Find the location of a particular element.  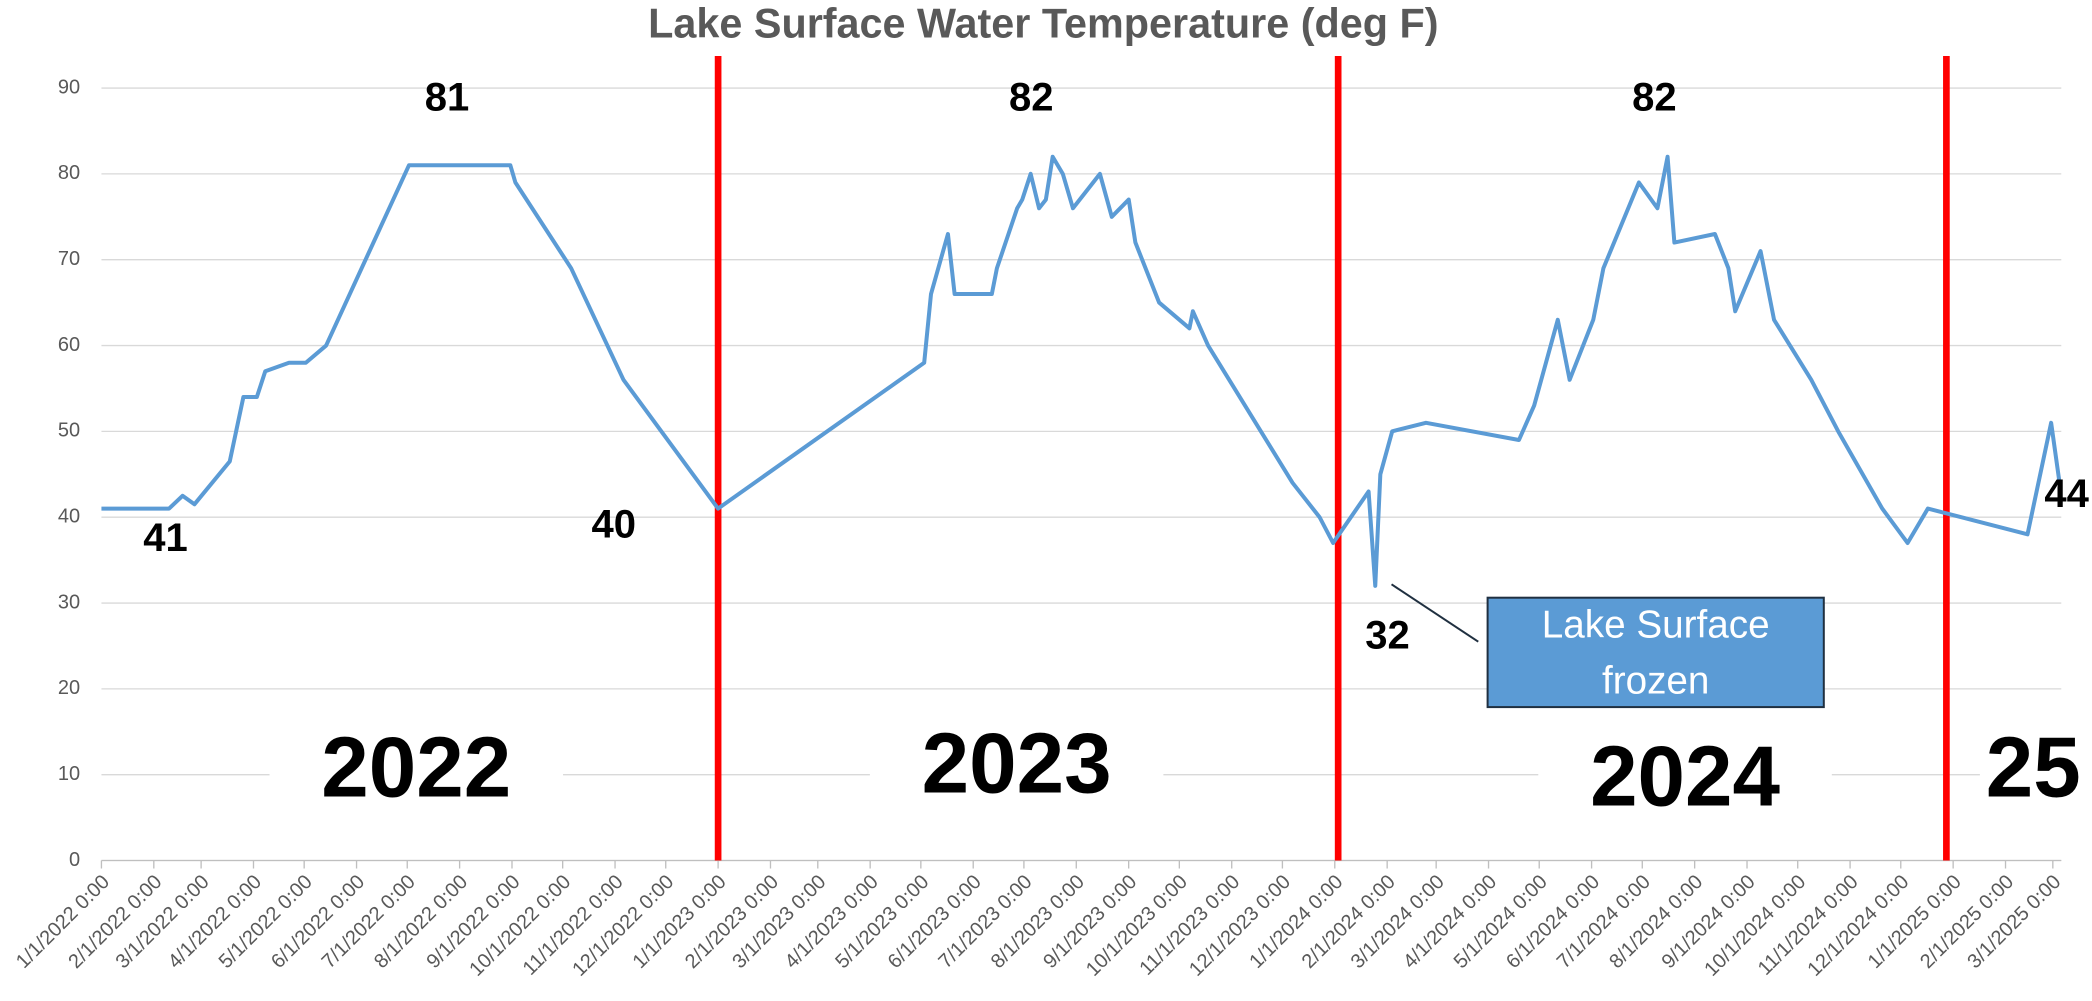

y-tick-label: 20 is located at coordinates (69, 688).